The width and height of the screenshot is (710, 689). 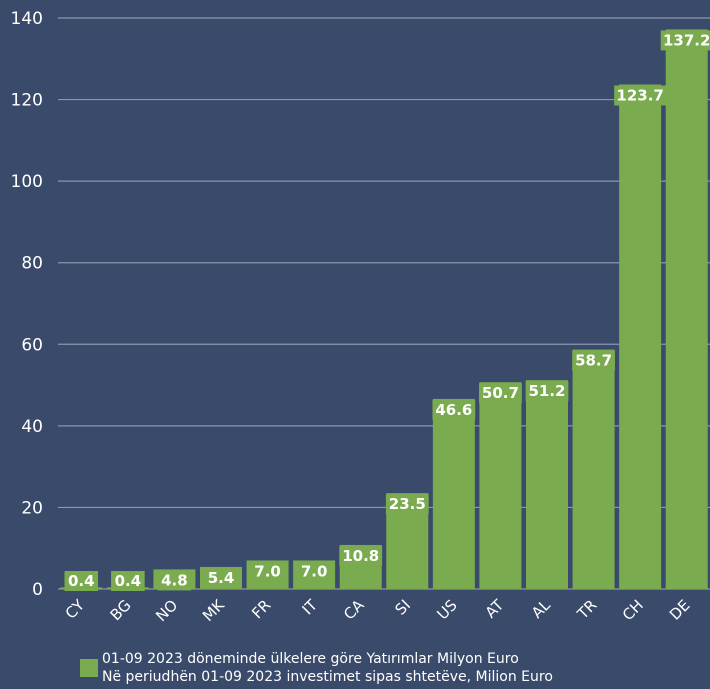 I want to click on data-label: 51.2, so click(x=546, y=391).